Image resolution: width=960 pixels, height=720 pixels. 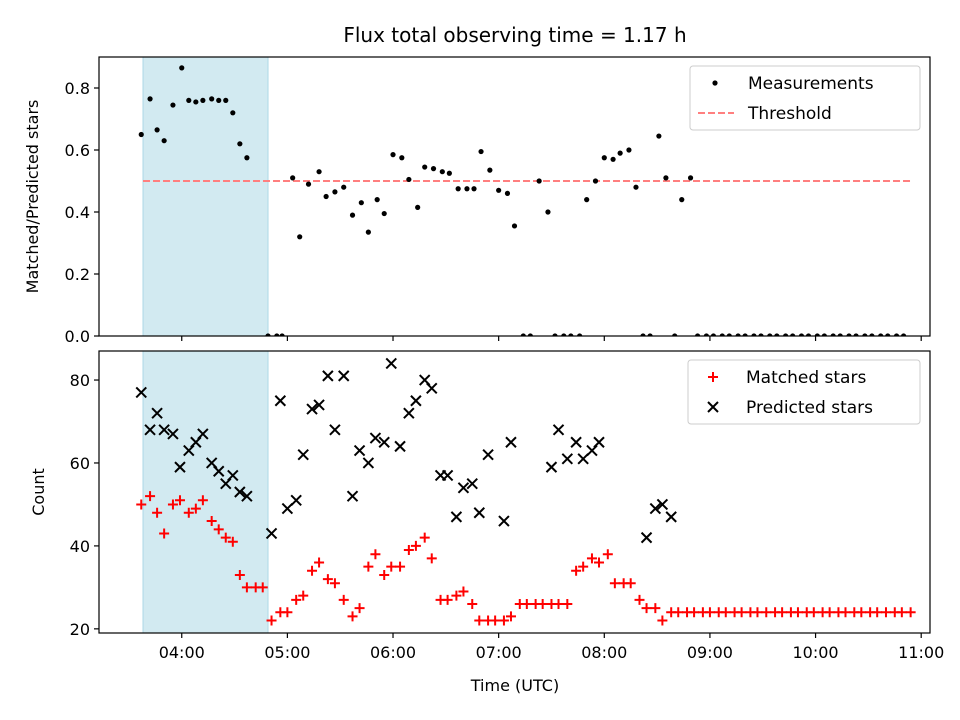 What do you see at coordinates (805, 98) in the screenshot?
I see `legend: Measurements Threshold` at bounding box center [805, 98].